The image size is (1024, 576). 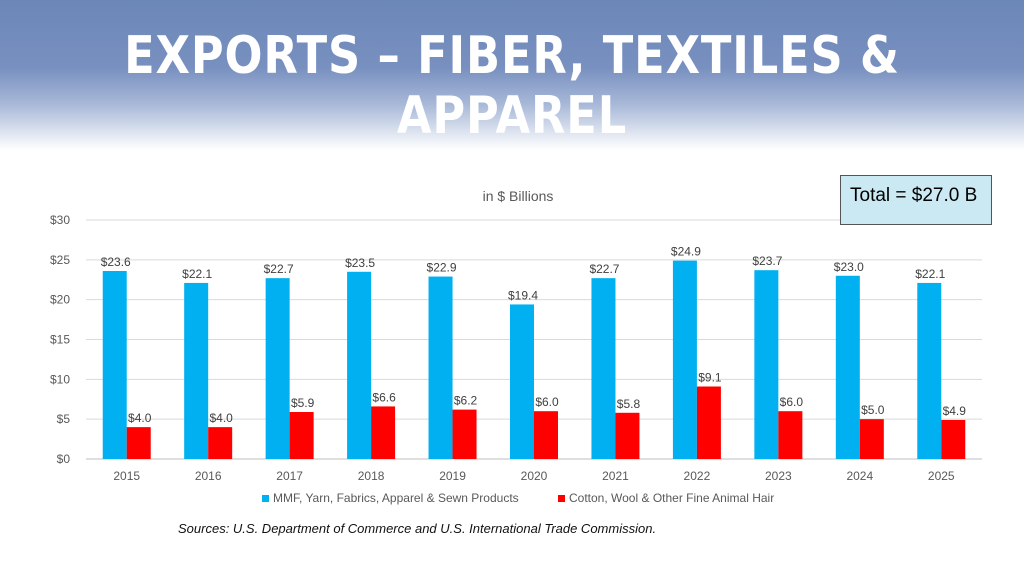 I want to click on data-label-cotton: $6.2, so click(x=466, y=401).